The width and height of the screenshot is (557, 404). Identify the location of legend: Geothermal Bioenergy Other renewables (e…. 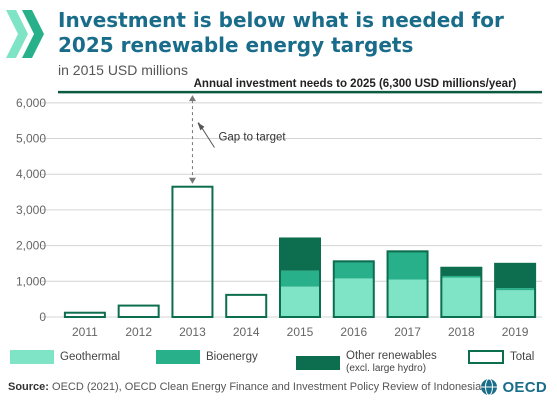
(278, 362).